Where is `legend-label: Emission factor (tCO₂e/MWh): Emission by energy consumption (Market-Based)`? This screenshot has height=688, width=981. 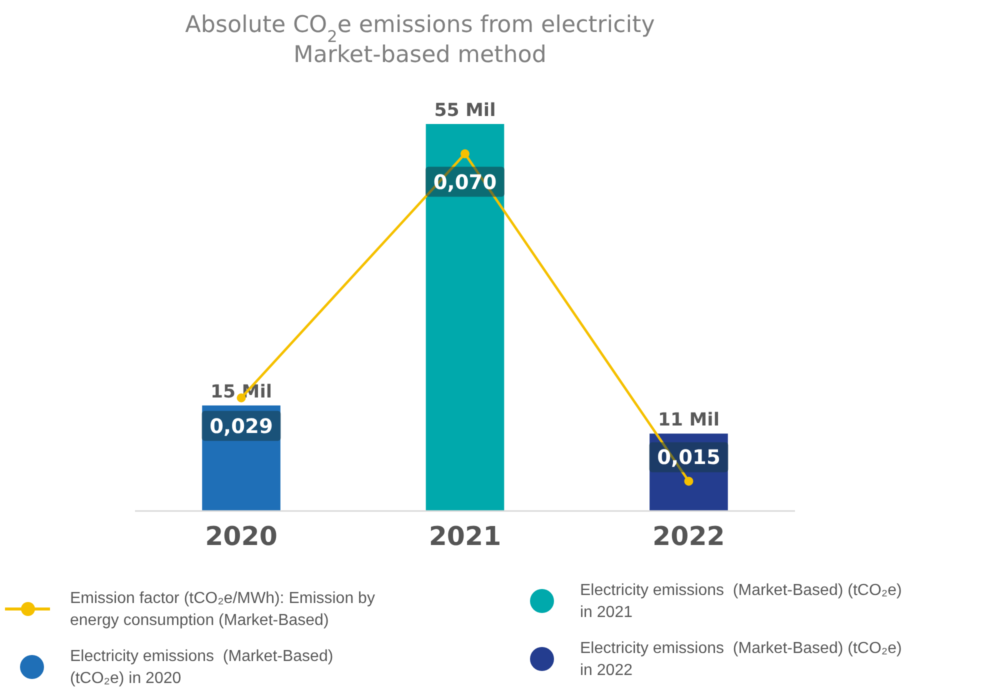
legend-label: Emission factor (tCO₂e/MWh): Emission by energy consumption (Market-Based) is located at coordinates (222, 609).